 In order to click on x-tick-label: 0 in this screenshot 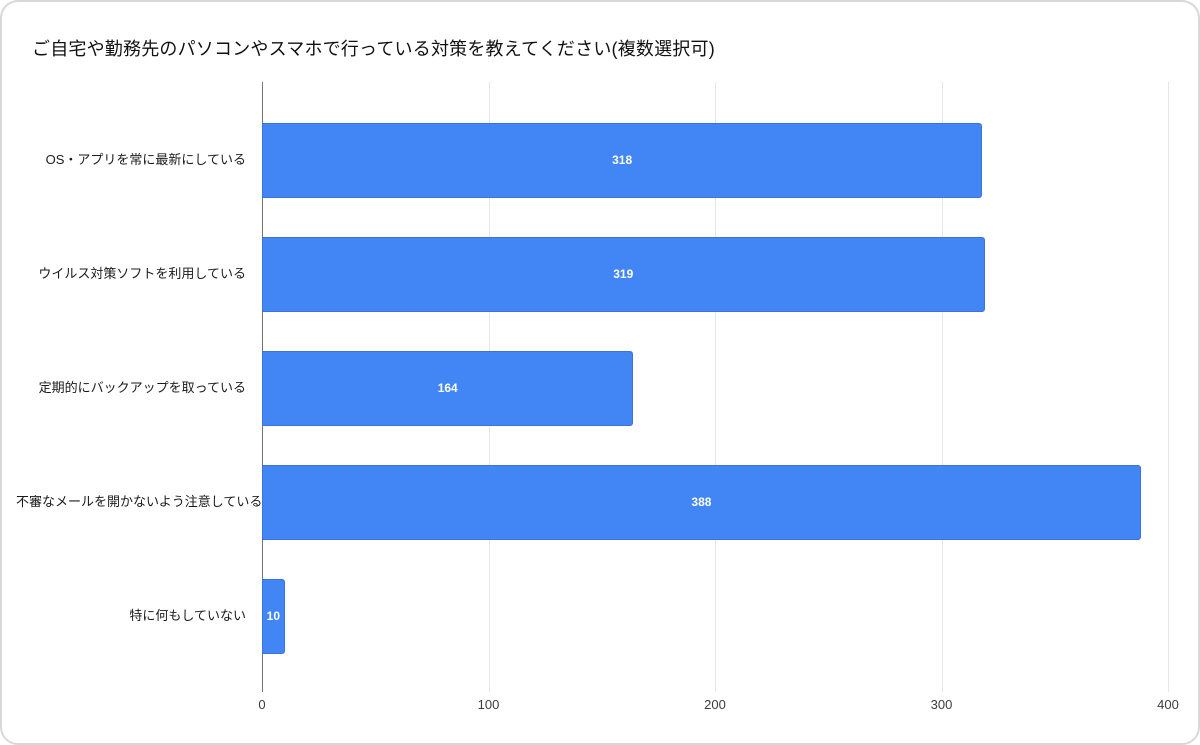, I will do `click(262, 704)`.